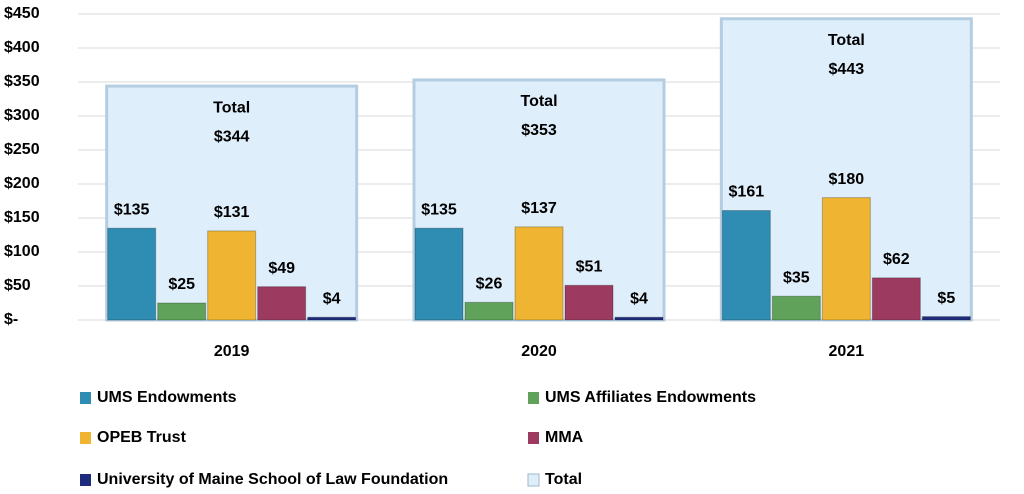 The image size is (1024, 494). What do you see at coordinates (22, 81) in the screenshot?
I see `y-tick-label: $350` at bounding box center [22, 81].